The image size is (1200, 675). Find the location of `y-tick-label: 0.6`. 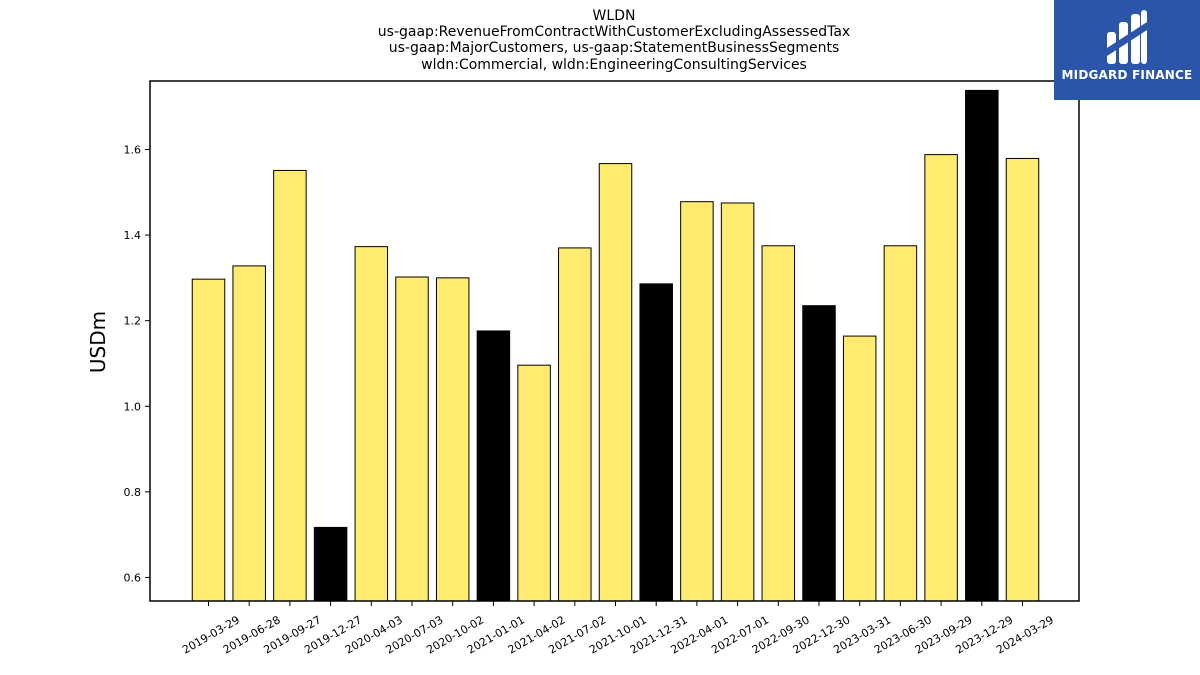

y-tick-label: 0.6 is located at coordinates (133, 577).